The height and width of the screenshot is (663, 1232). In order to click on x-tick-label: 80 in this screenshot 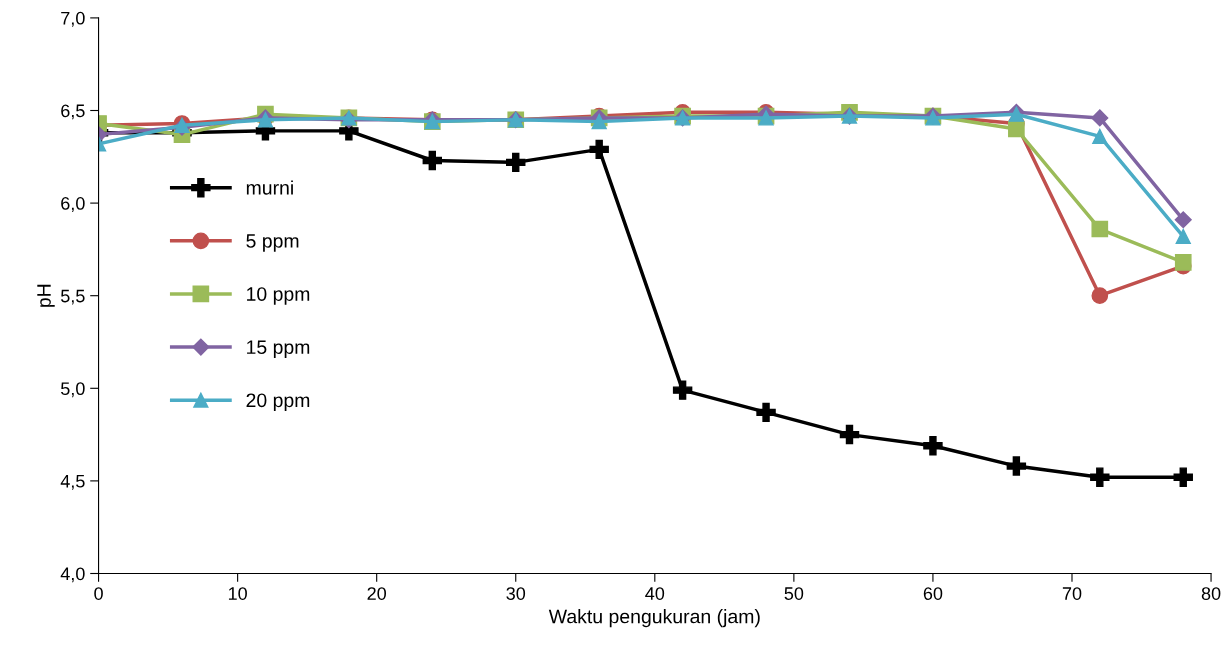, I will do `click(1211, 593)`.